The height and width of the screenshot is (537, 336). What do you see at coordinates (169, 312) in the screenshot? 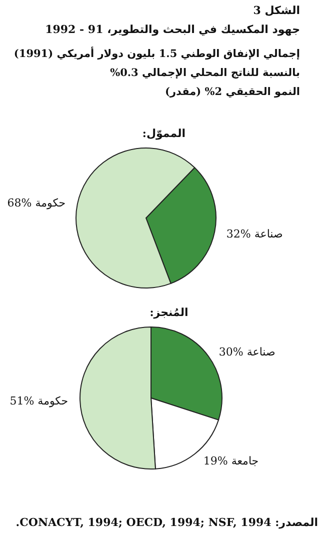
I see `chart-title: المُنجز:` at bounding box center [169, 312].